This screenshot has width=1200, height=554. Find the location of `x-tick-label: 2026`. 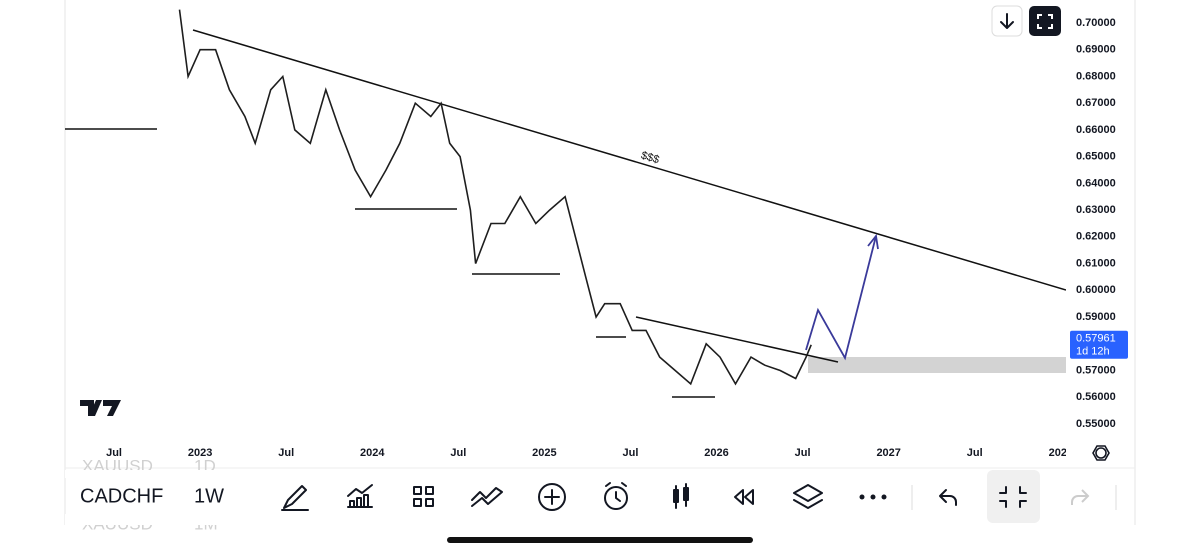

x-tick-label: 2026 is located at coordinates (716, 453).